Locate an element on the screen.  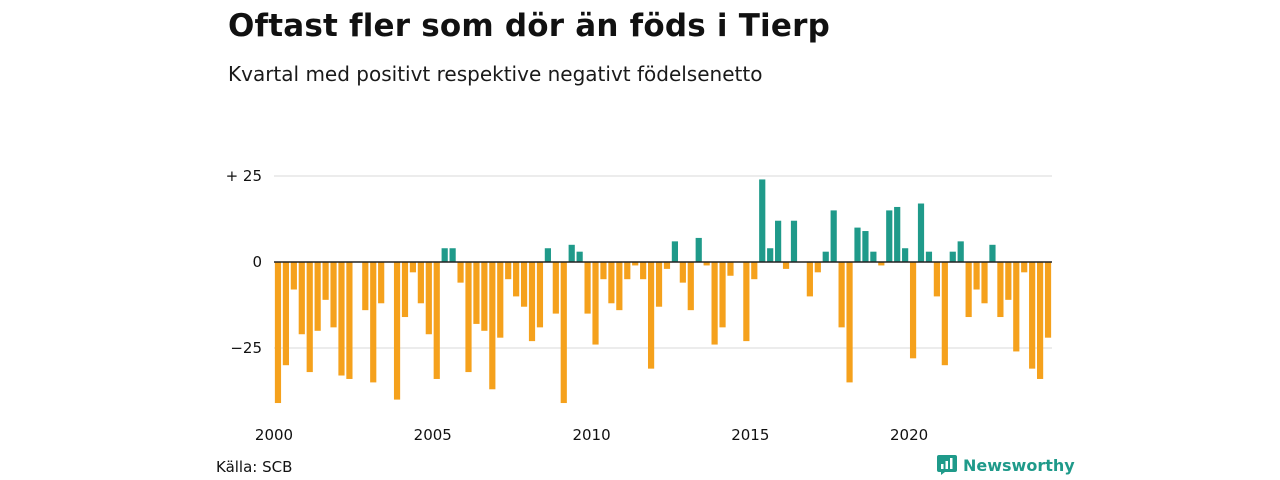
brand-logo: Newsworthy is located at coordinates (1006, 465).